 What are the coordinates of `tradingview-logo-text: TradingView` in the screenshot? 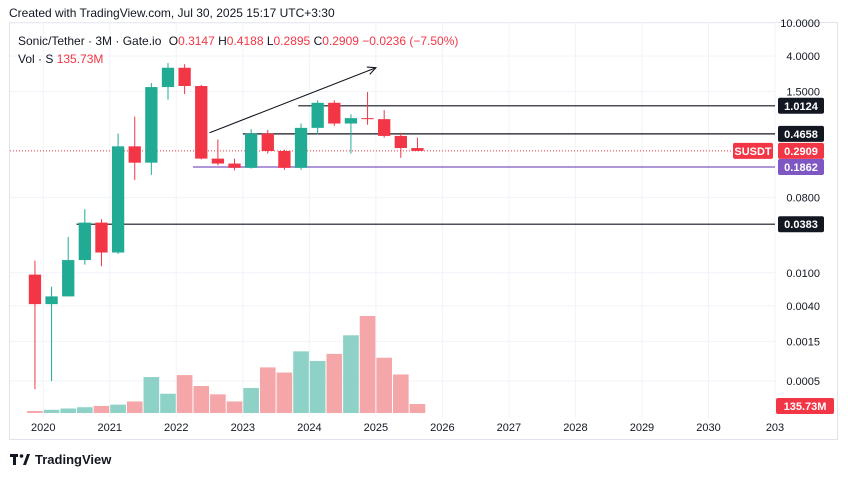 It's located at (73, 459).